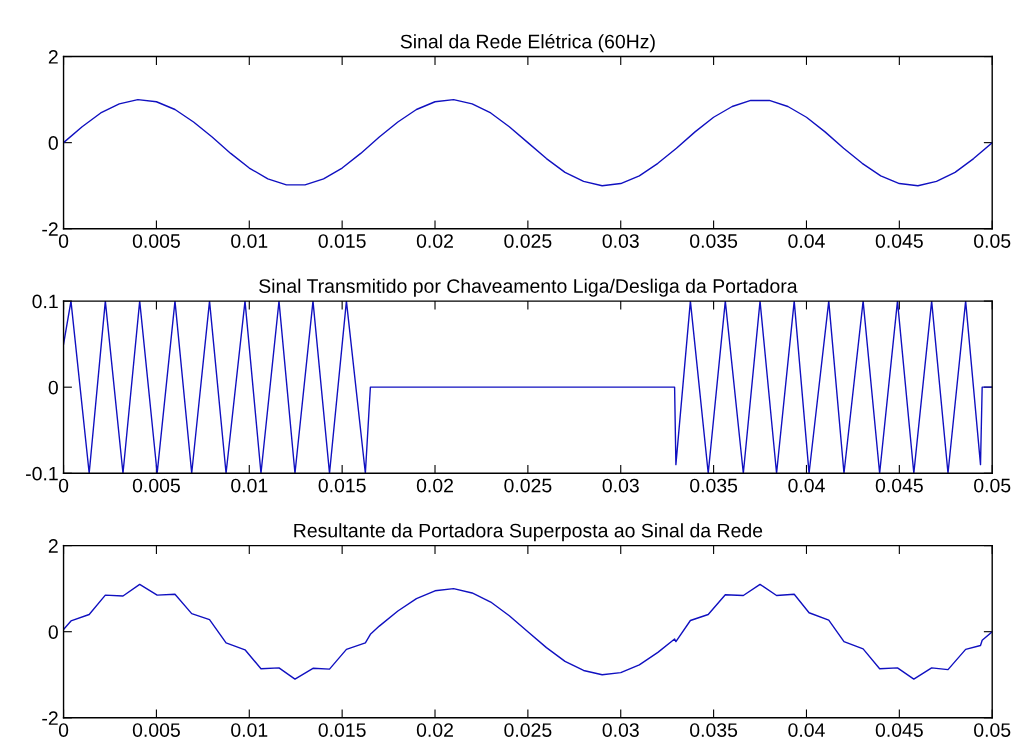  Describe the element at coordinates (528, 287) in the screenshot. I see `chart-title: Sinal Transmitido por Chaveamento Liga/Desliga da Portadora` at that location.